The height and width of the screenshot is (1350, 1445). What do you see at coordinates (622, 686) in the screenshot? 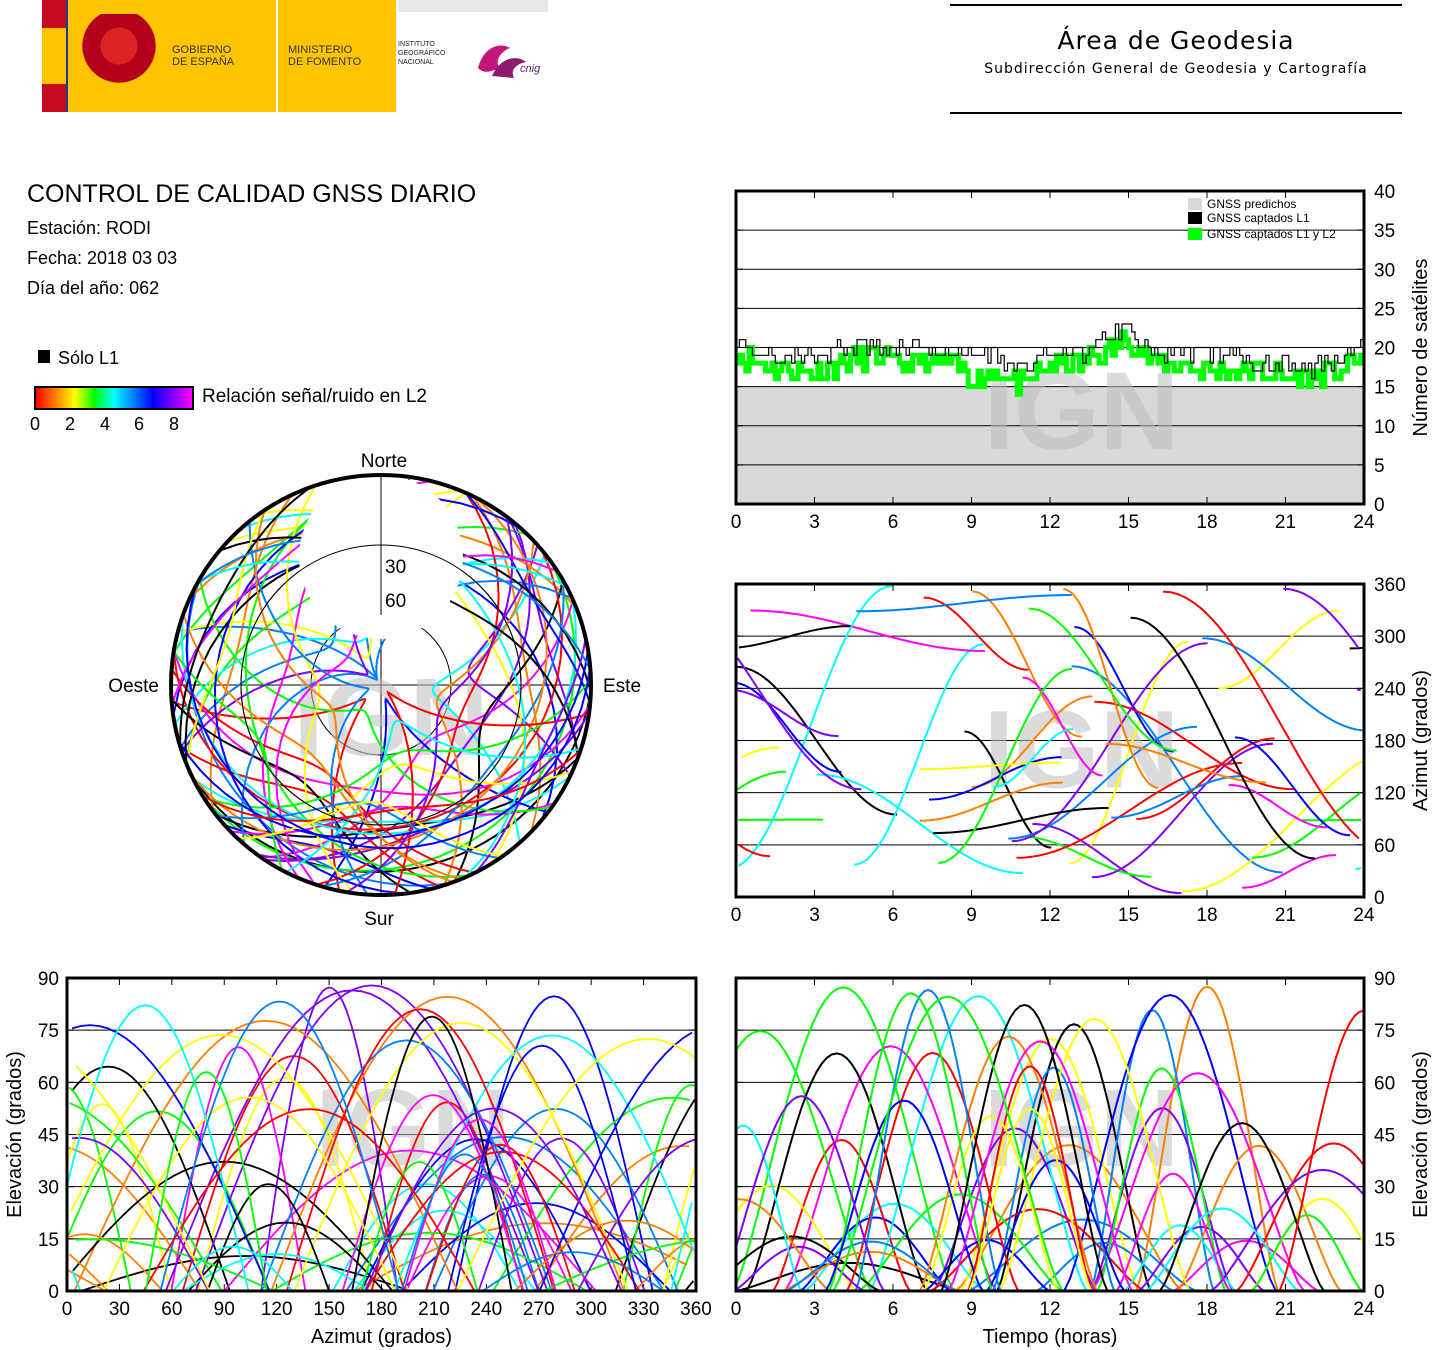
I see `direction-east: Este` at bounding box center [622, 686].